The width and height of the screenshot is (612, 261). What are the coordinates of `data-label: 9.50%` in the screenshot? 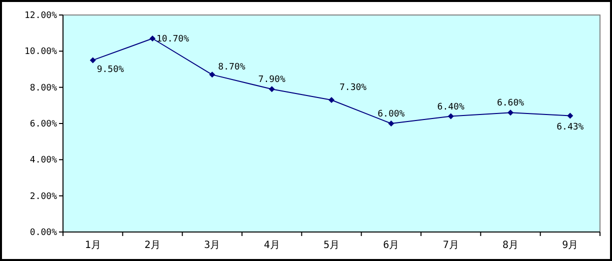 It's located at (110, 70).